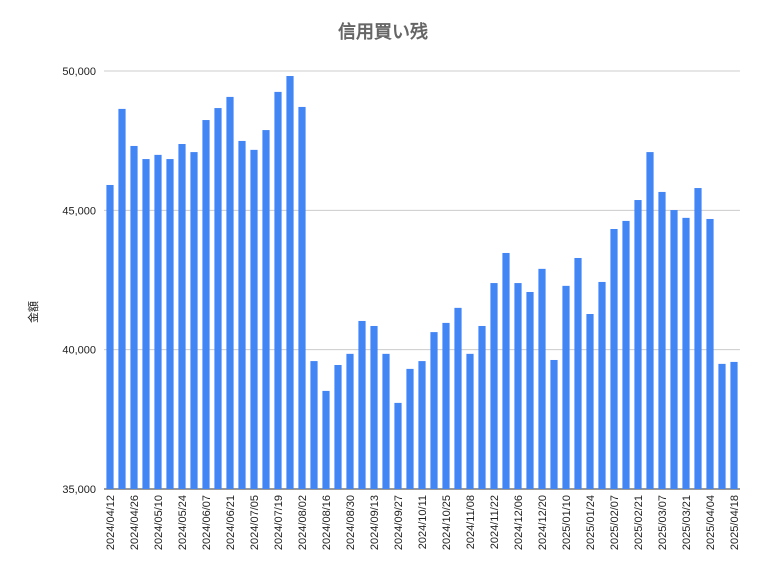 Image resolution: width=767 pixels, height=573 pixels. Describe the element at coordinates (663, 522) in the screenshot. I see `x-tick-label: 2025/03/07` at that location.